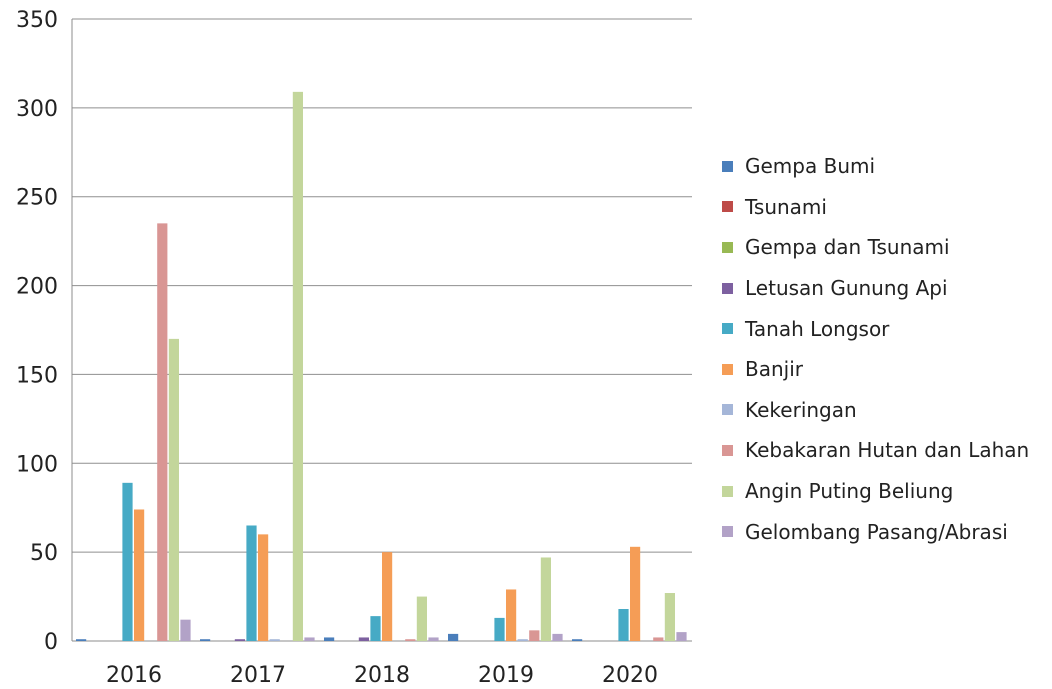 The image size is (1052, 689). Describe the element at coordinates (875, 369) in the screenshot. I see `legend-item: Banjir` at that location.